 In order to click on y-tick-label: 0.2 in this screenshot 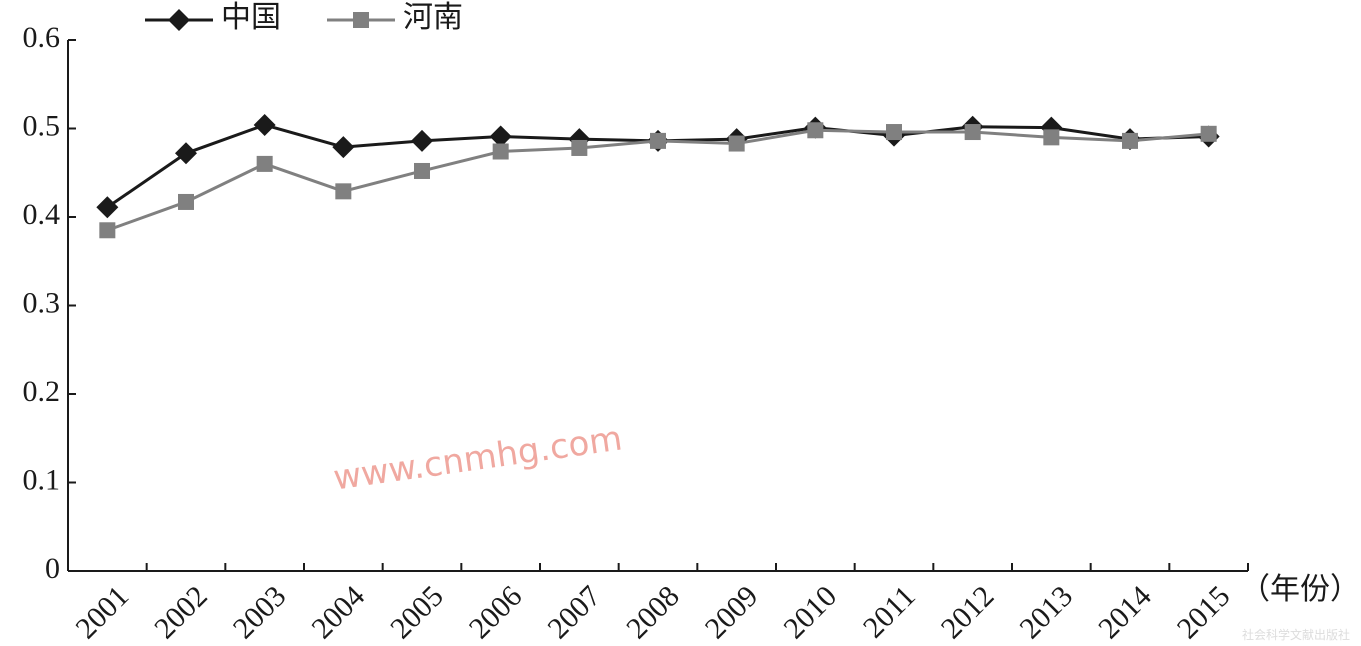, I will do `click(42, 391)`.